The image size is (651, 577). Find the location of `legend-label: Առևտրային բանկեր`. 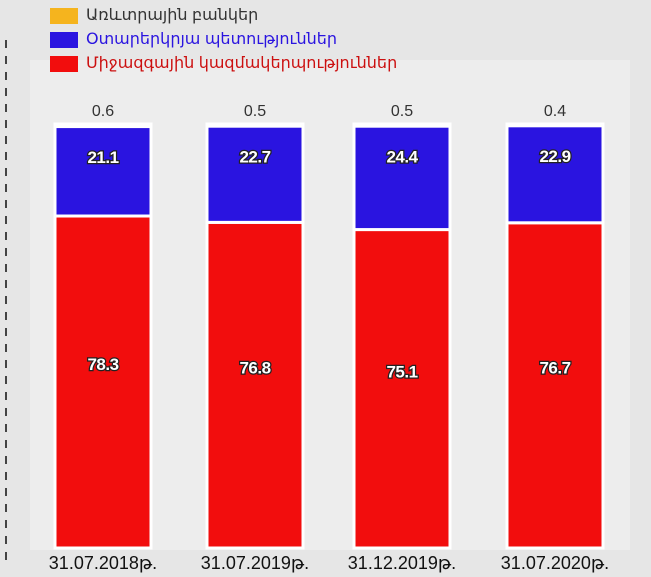

legend-label: Առևտրային բանկեր is located at coordinates (172, 15).